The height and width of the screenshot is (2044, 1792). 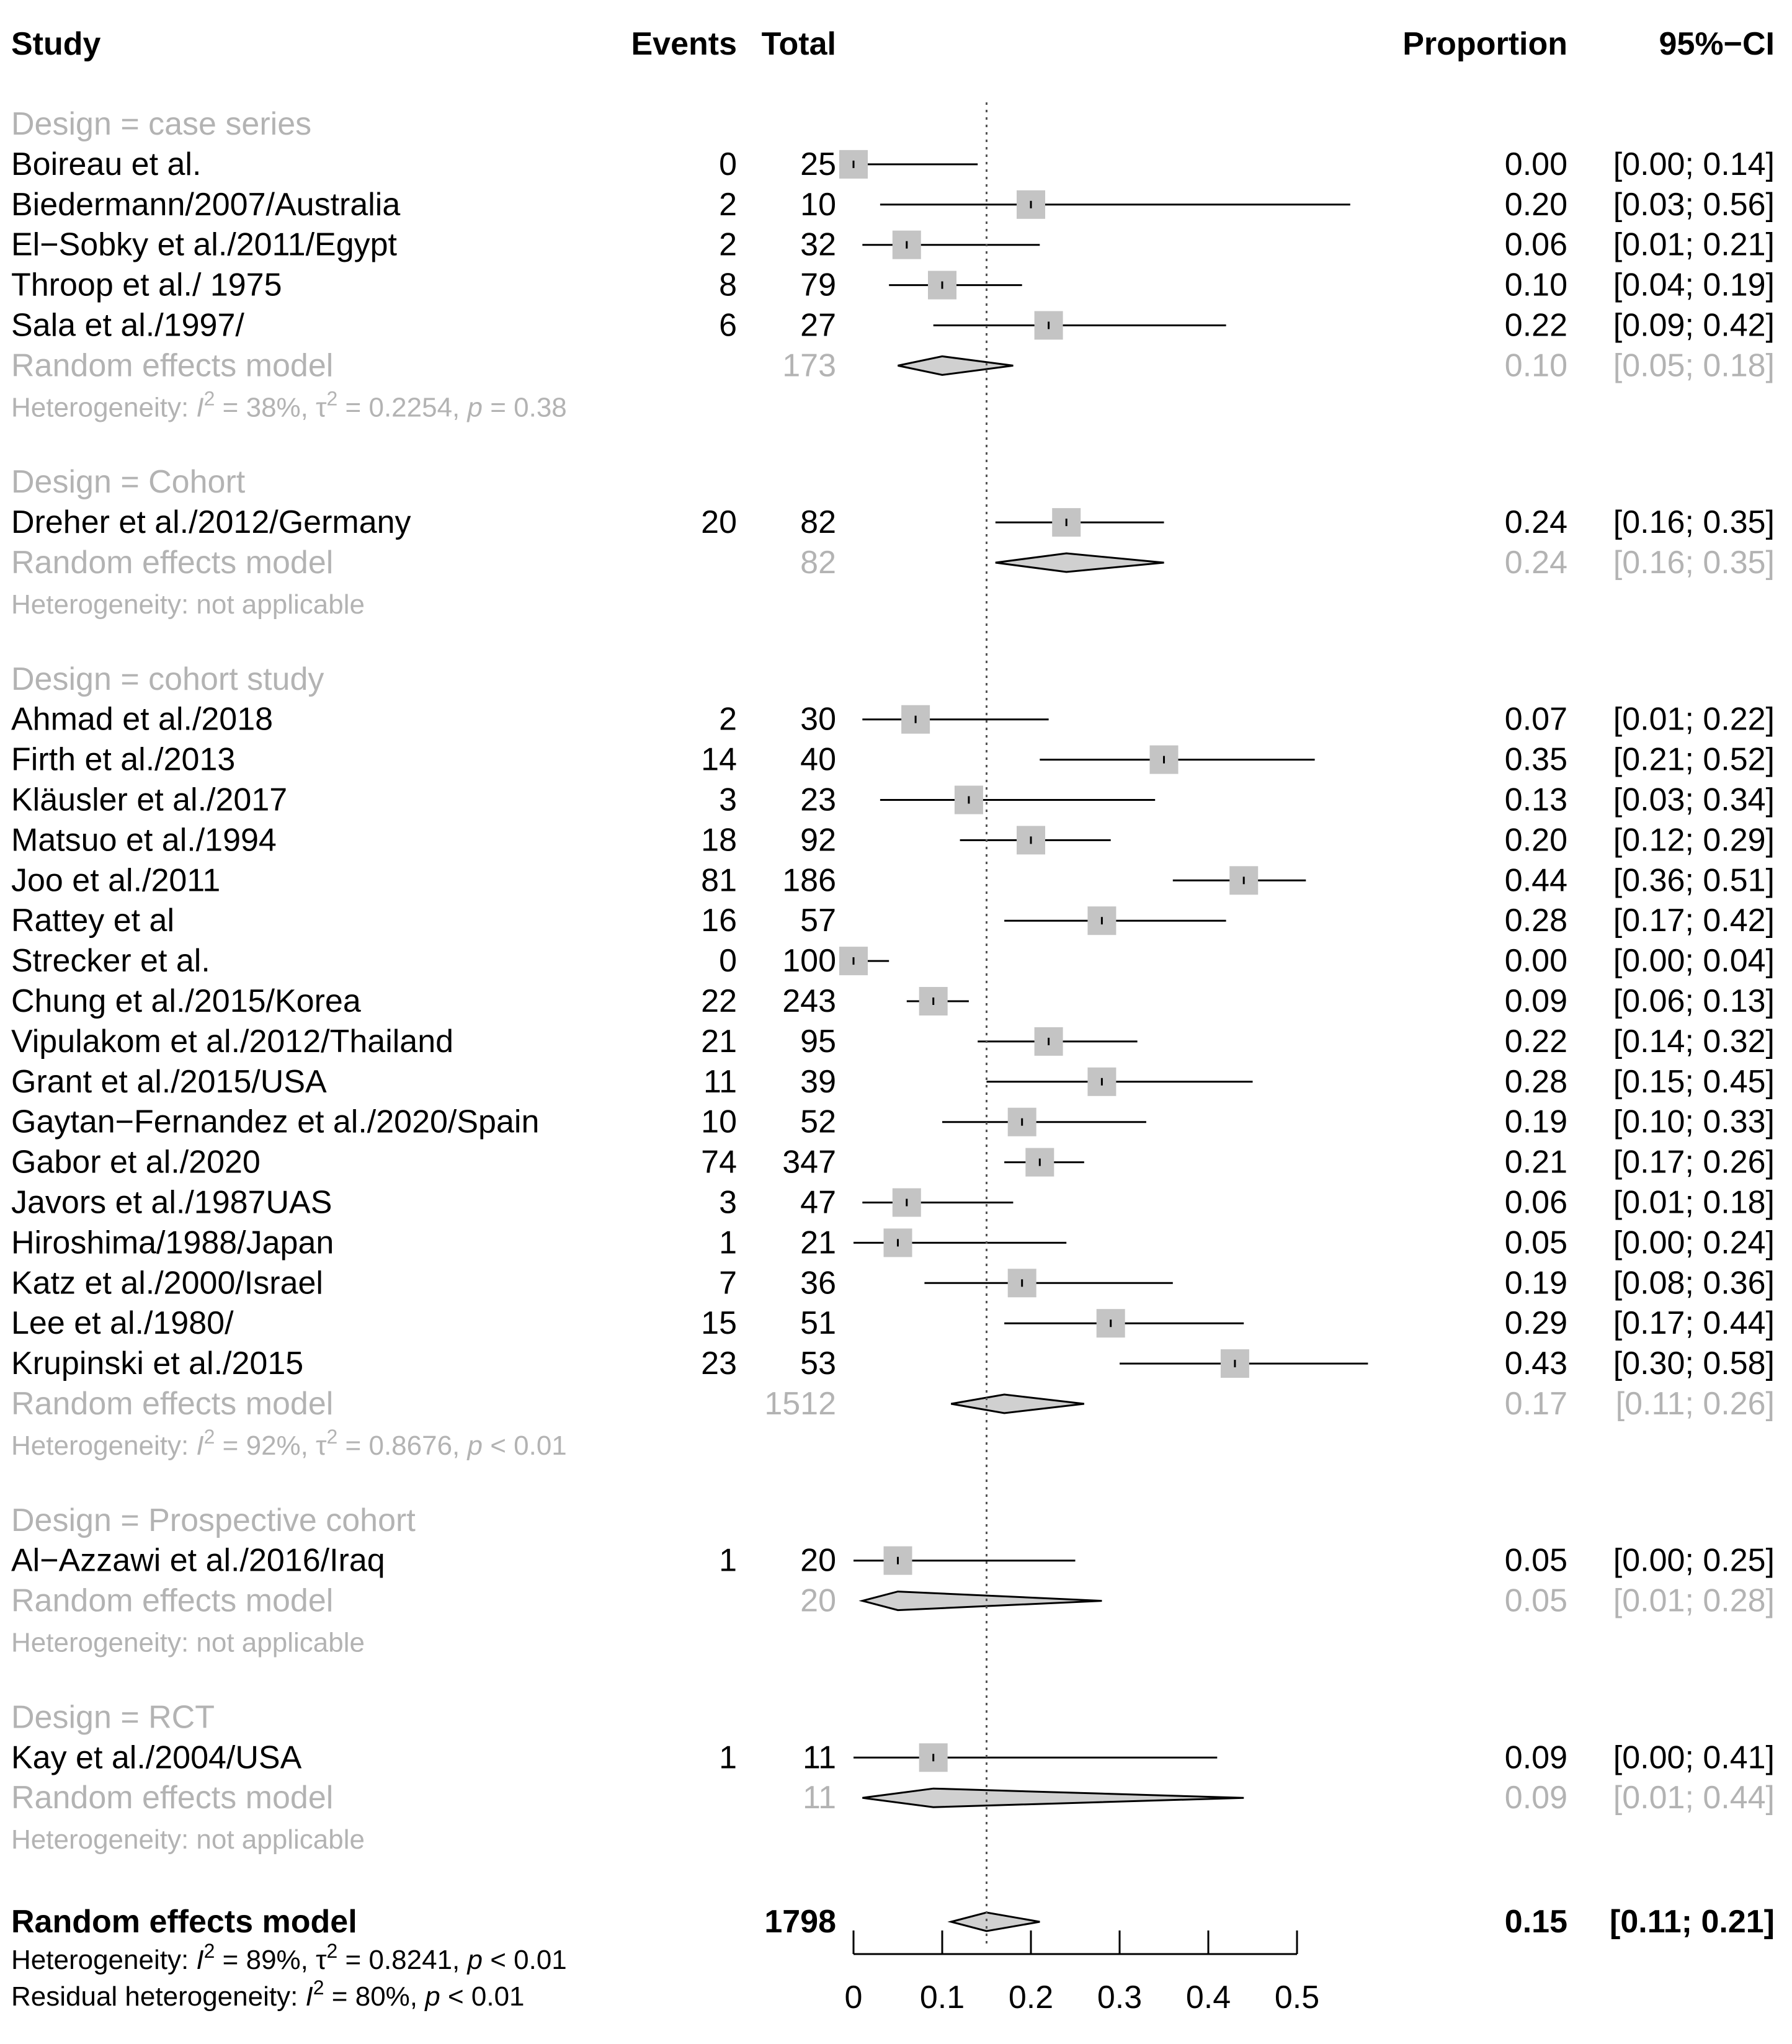 I want to click on study-total: 186, so click(x=809, y=880).